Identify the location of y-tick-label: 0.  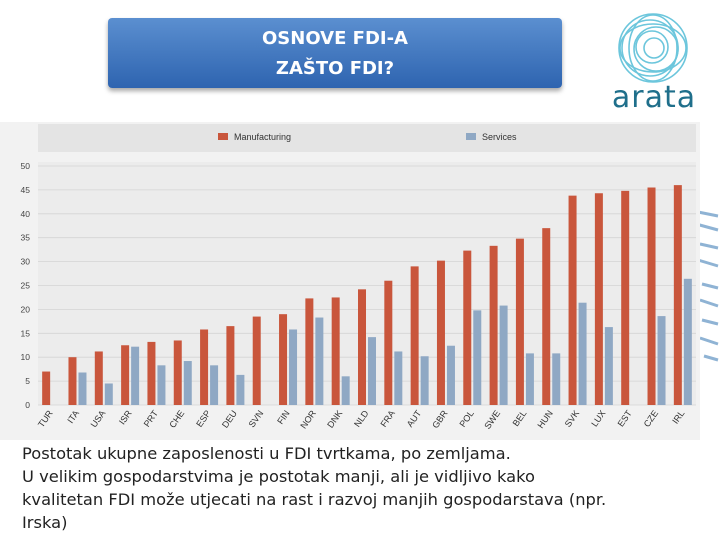
(27, 405).